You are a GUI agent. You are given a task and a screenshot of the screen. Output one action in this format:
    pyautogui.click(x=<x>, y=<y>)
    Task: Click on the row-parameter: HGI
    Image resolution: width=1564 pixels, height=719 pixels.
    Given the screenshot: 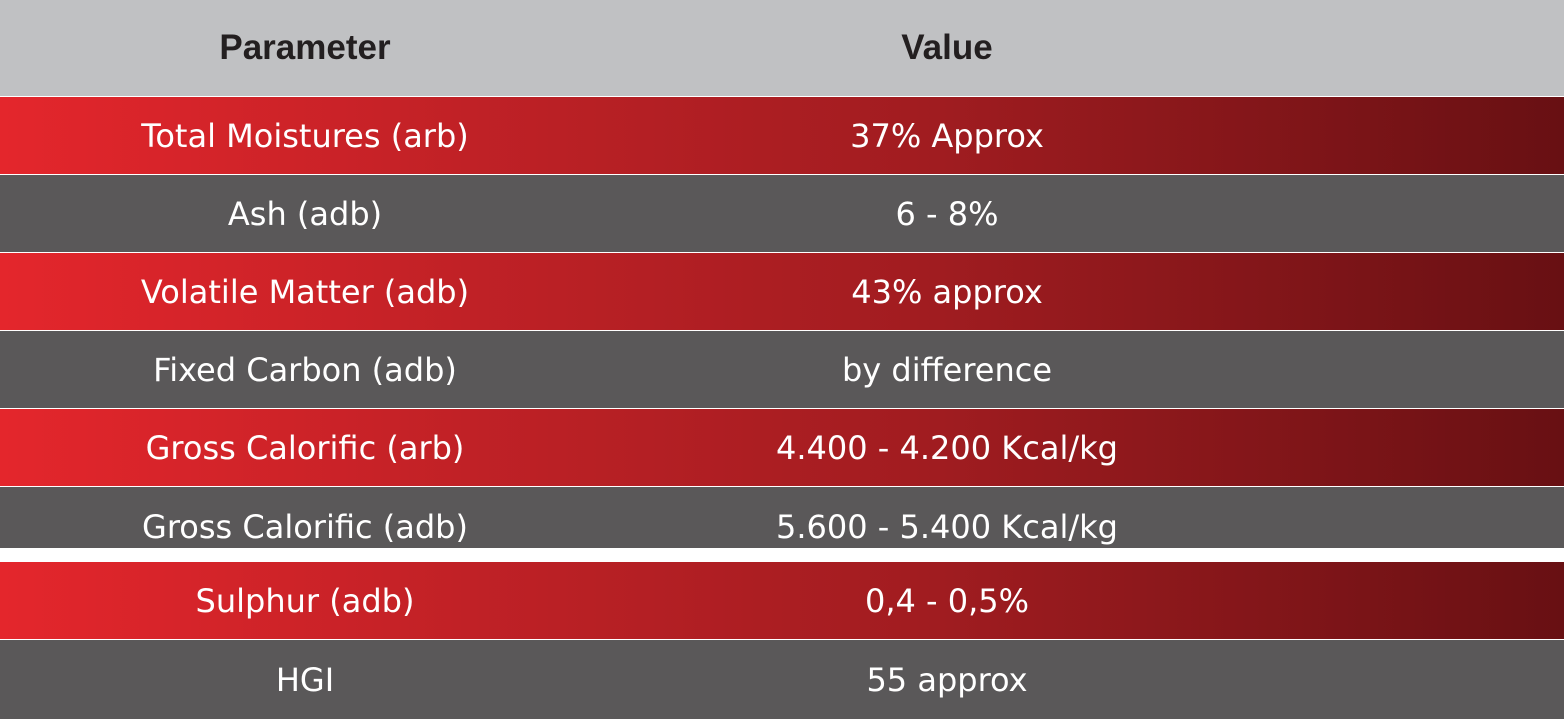 What is the action you would take?
    pyautogui.click(x=305, y=679)
    